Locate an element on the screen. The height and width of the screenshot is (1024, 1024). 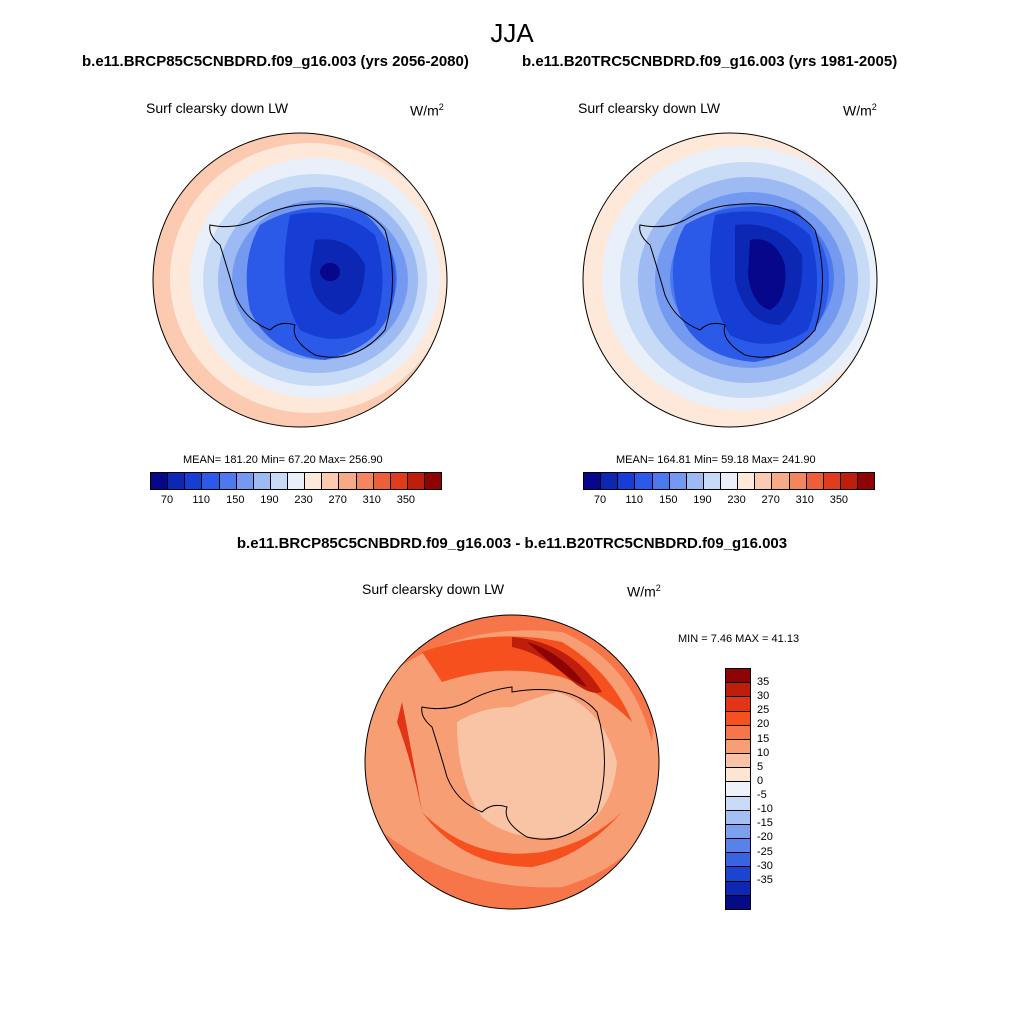
left-unit-label: W/m2 is located at coordinates (427, 110).